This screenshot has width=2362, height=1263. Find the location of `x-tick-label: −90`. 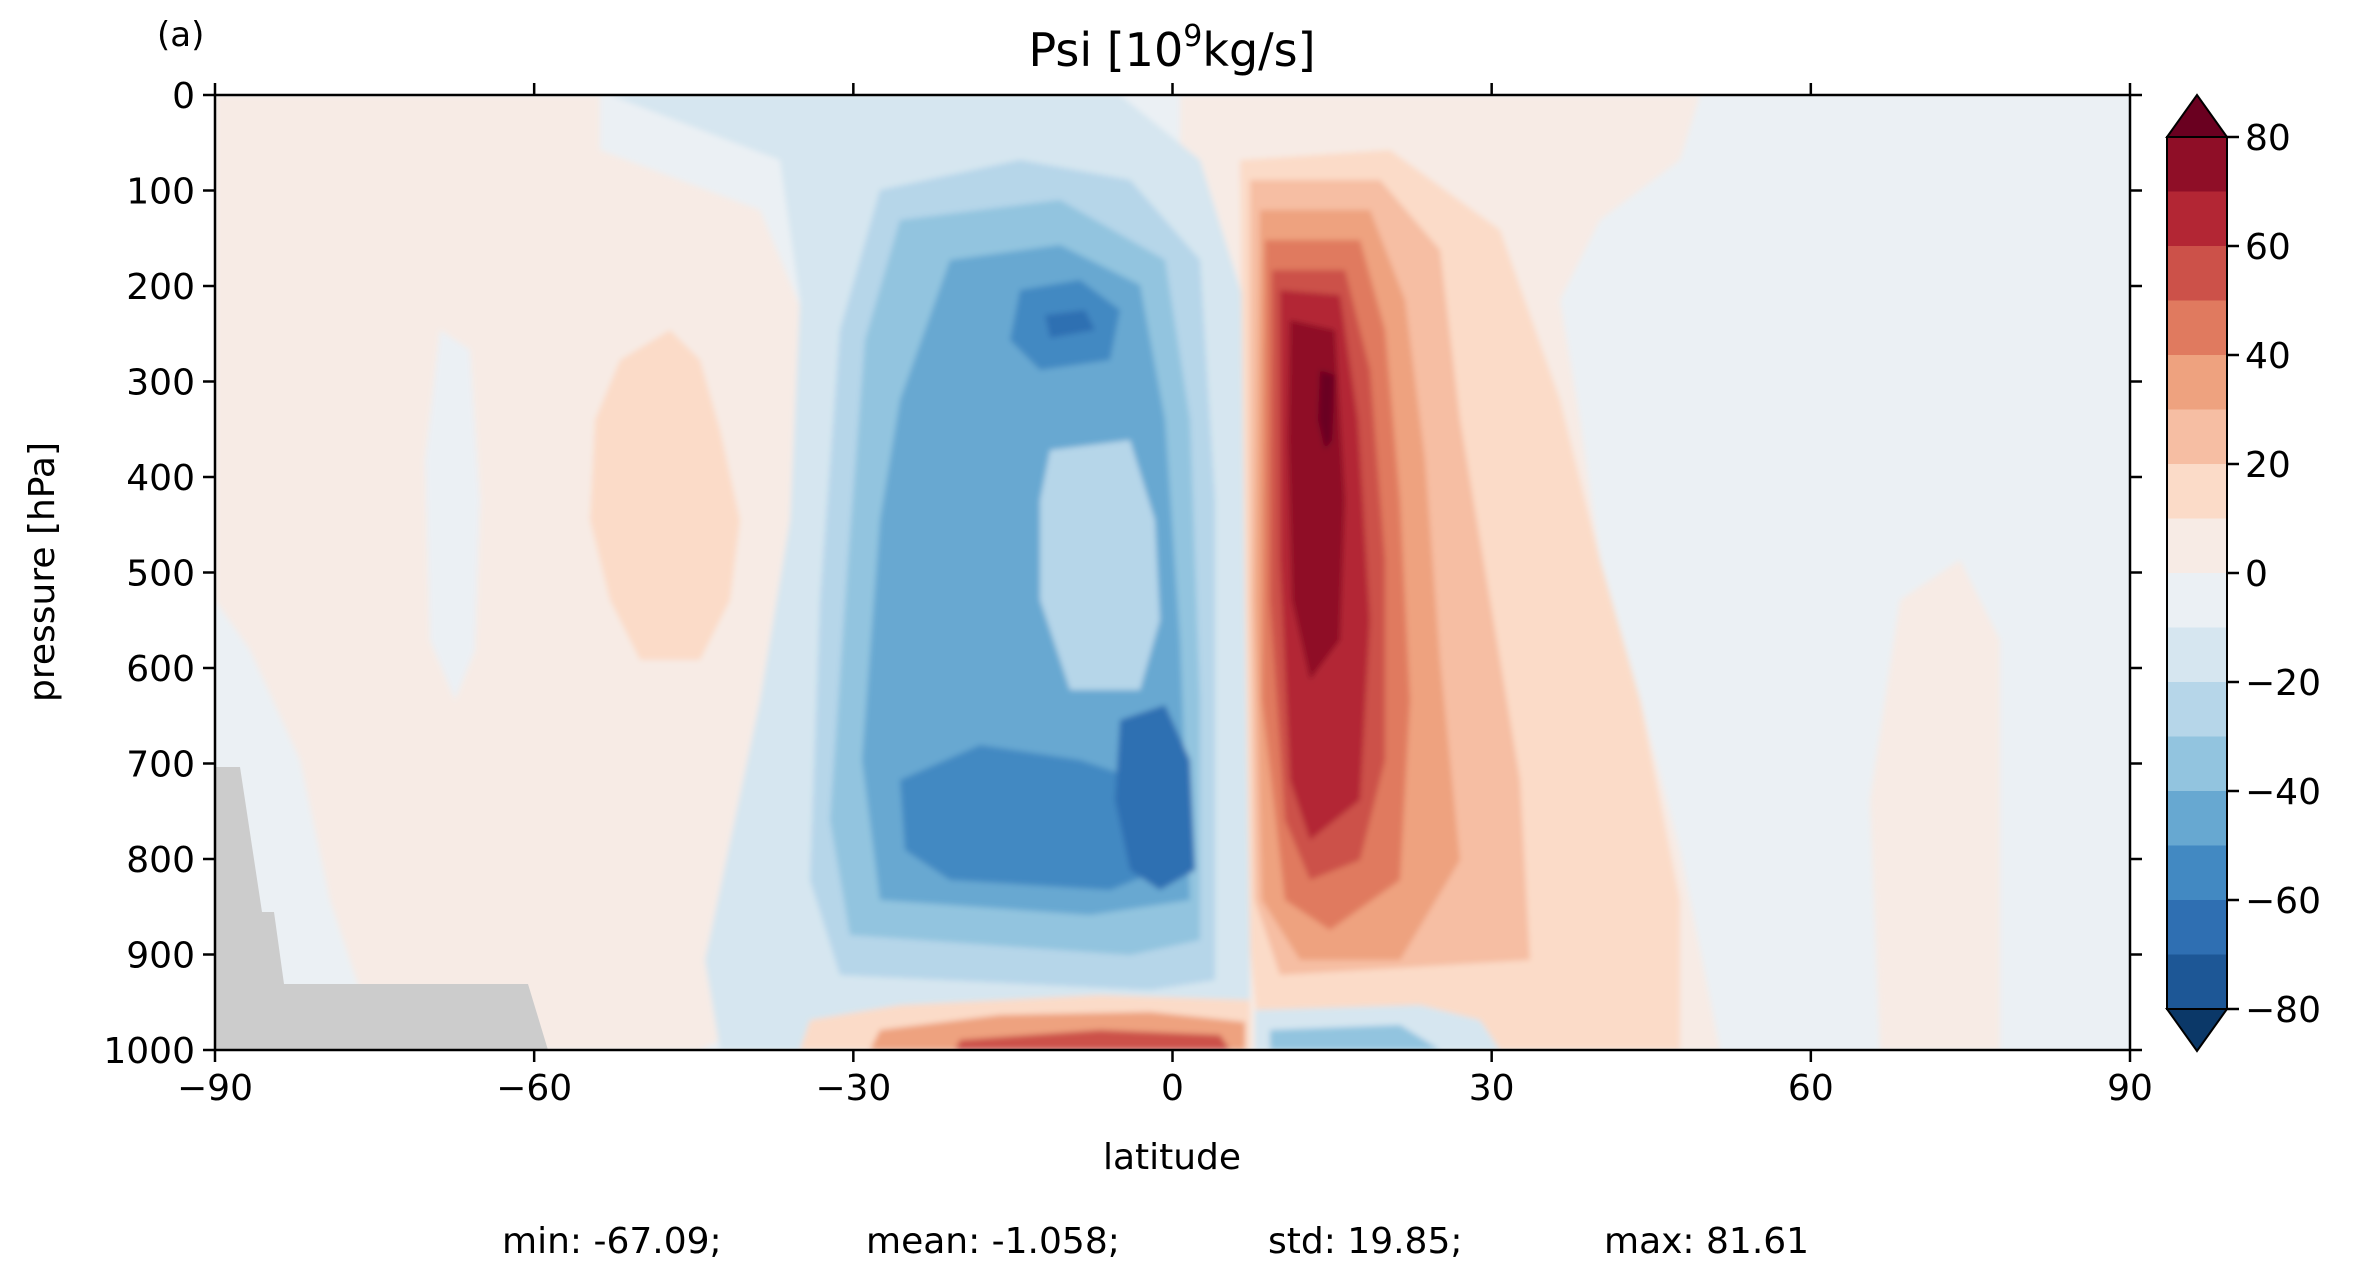

x-tick-label: −90 is located at coordinates (215, 1088).